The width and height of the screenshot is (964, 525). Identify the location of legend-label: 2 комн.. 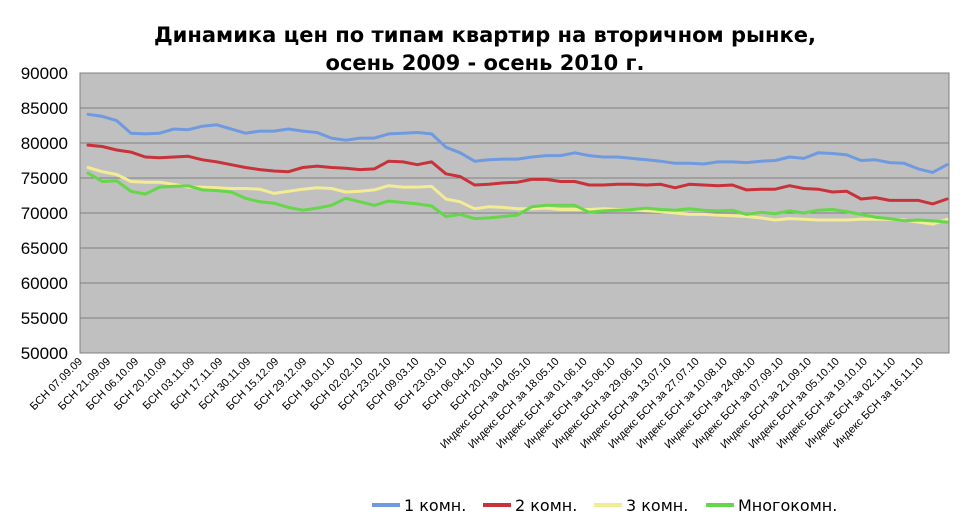
(546, 505).